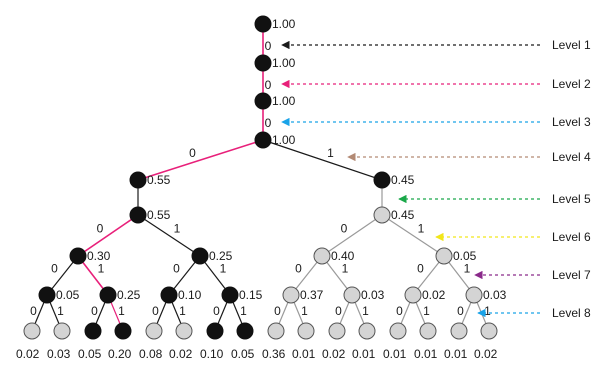 This screenshot has height=374, width=609. Describe the element at coordinates (263, 101) in the screenshot. I see `node-n3` at that location.